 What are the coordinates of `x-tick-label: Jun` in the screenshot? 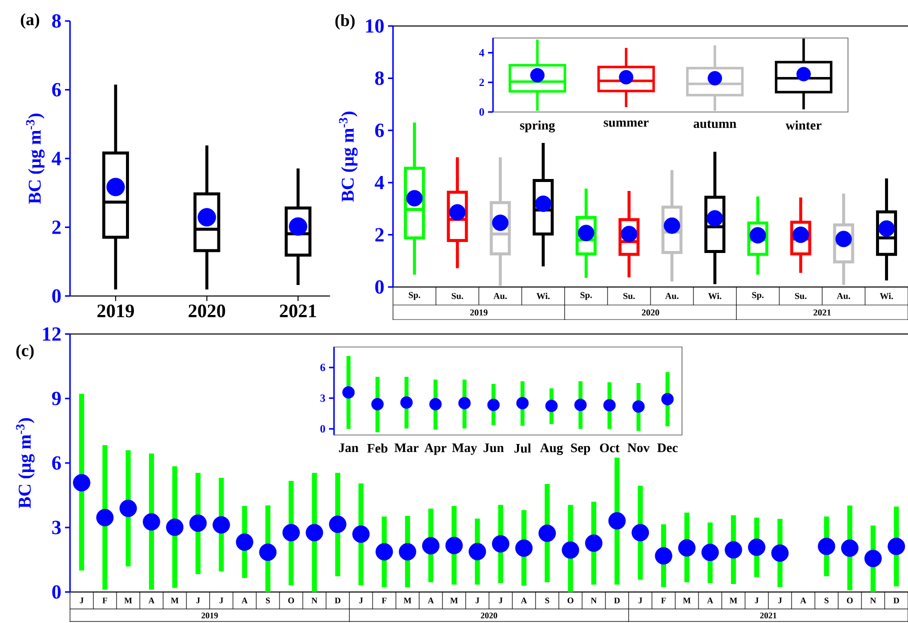 It's located at (494, 448).